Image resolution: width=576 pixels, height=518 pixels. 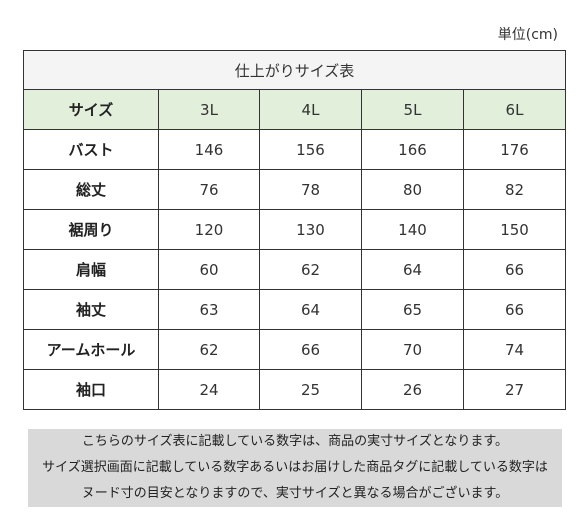 I want to click on table-row: 袖丈 63 64 65 66, so click(x=295, y=309).